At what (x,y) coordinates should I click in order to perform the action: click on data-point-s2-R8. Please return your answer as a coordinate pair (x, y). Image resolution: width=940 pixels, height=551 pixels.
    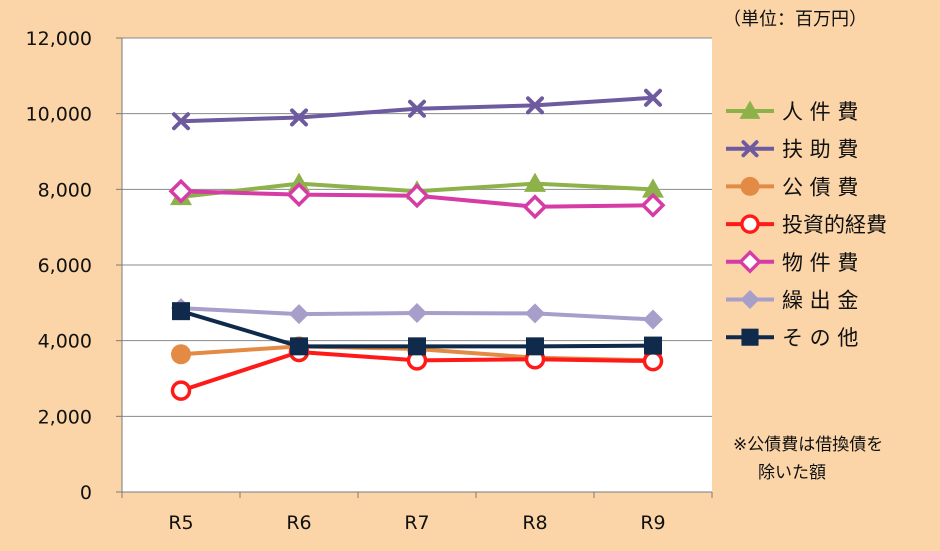
    Looking at the image, I should click on (535, 105).